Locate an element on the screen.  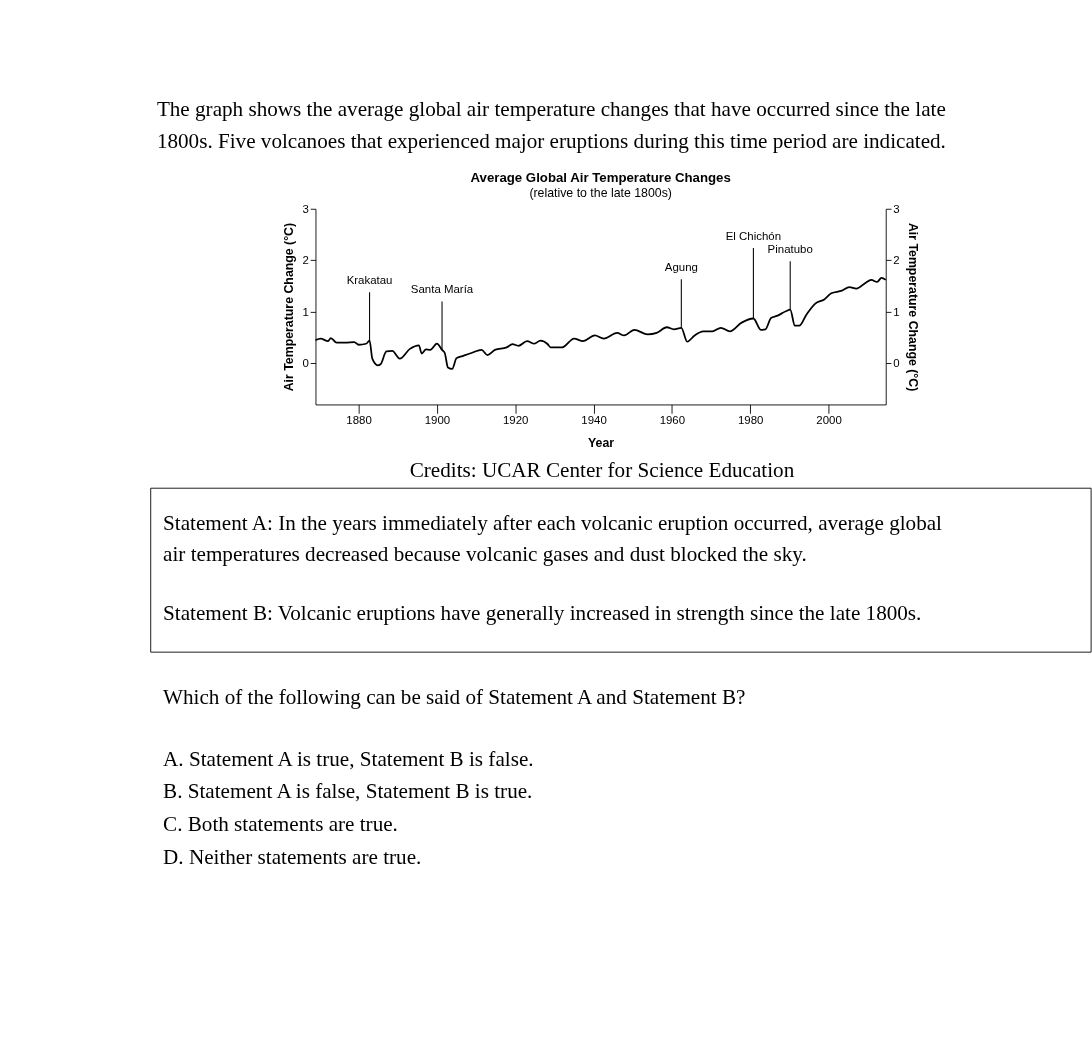
annotation: Santa María is located at coordinates (442, 289).